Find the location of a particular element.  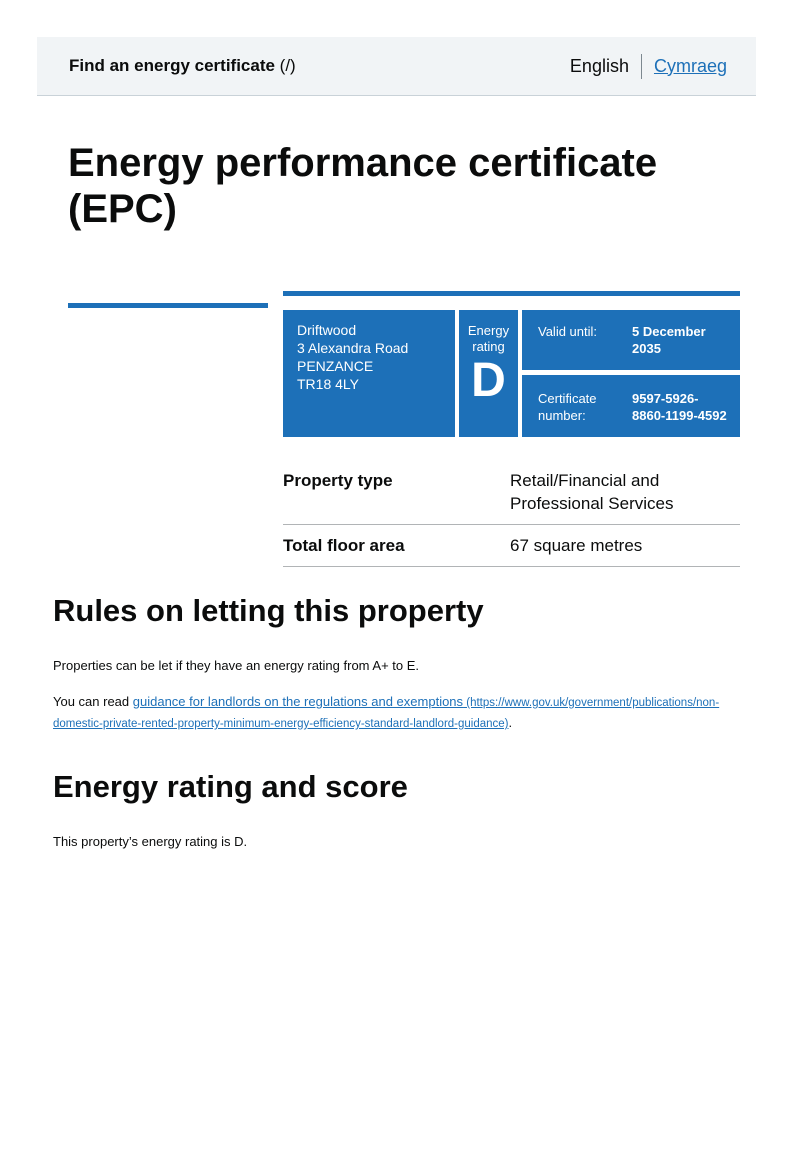

energy-rating-label-line1: Energy is located at coordinates (488, 330).